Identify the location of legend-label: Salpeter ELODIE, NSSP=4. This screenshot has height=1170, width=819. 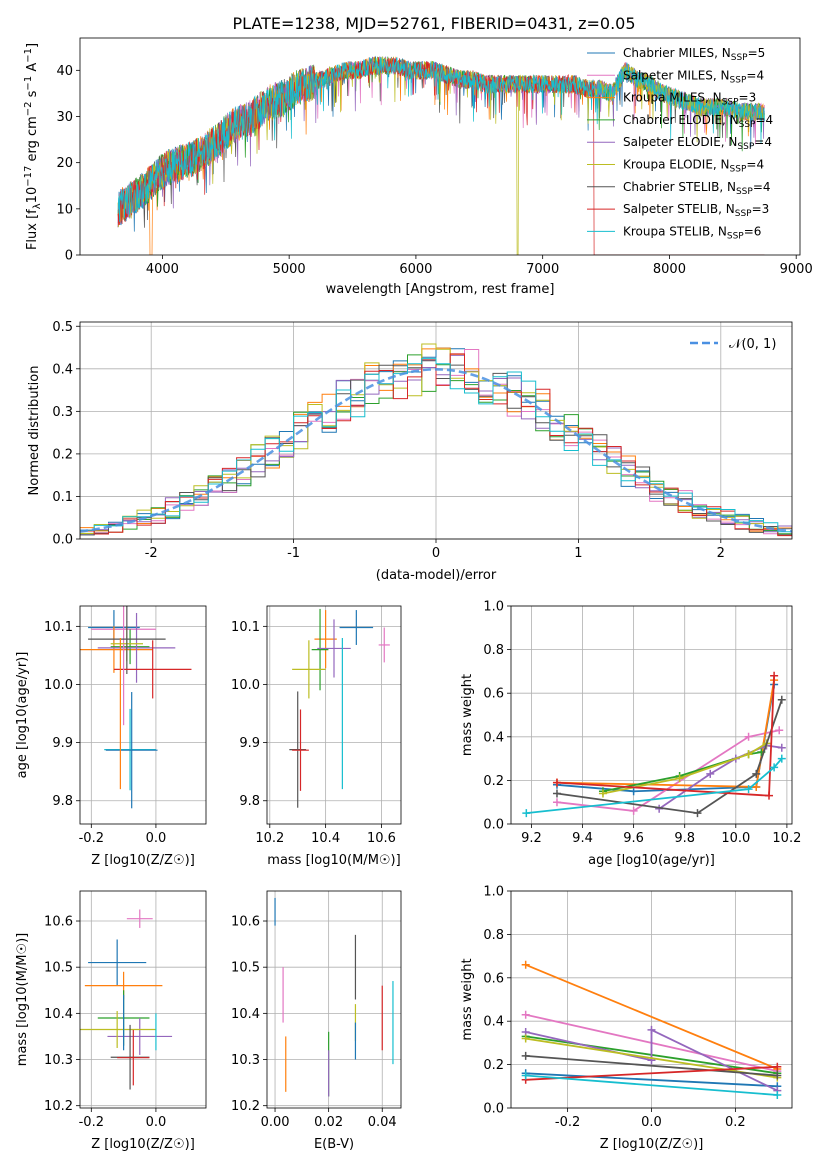
(697, 143).